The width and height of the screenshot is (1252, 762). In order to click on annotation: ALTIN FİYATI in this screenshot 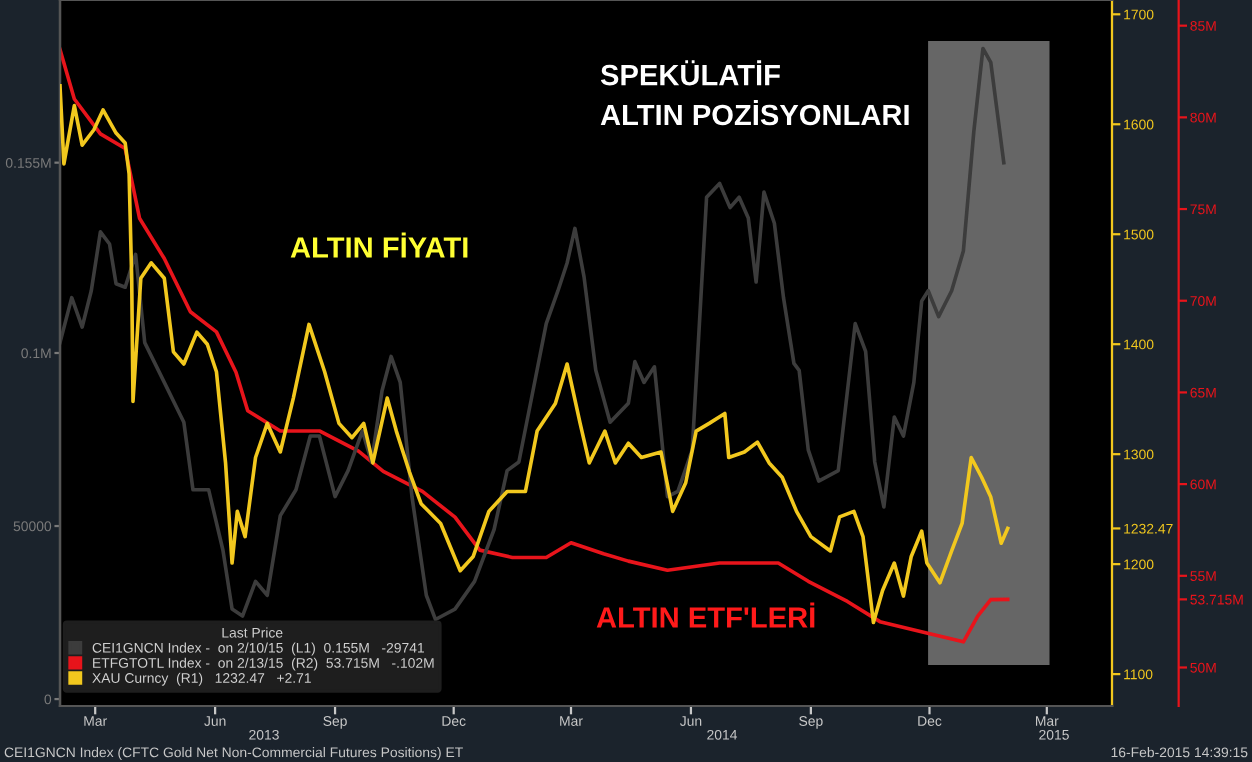, I will do `click(379, 245)`.